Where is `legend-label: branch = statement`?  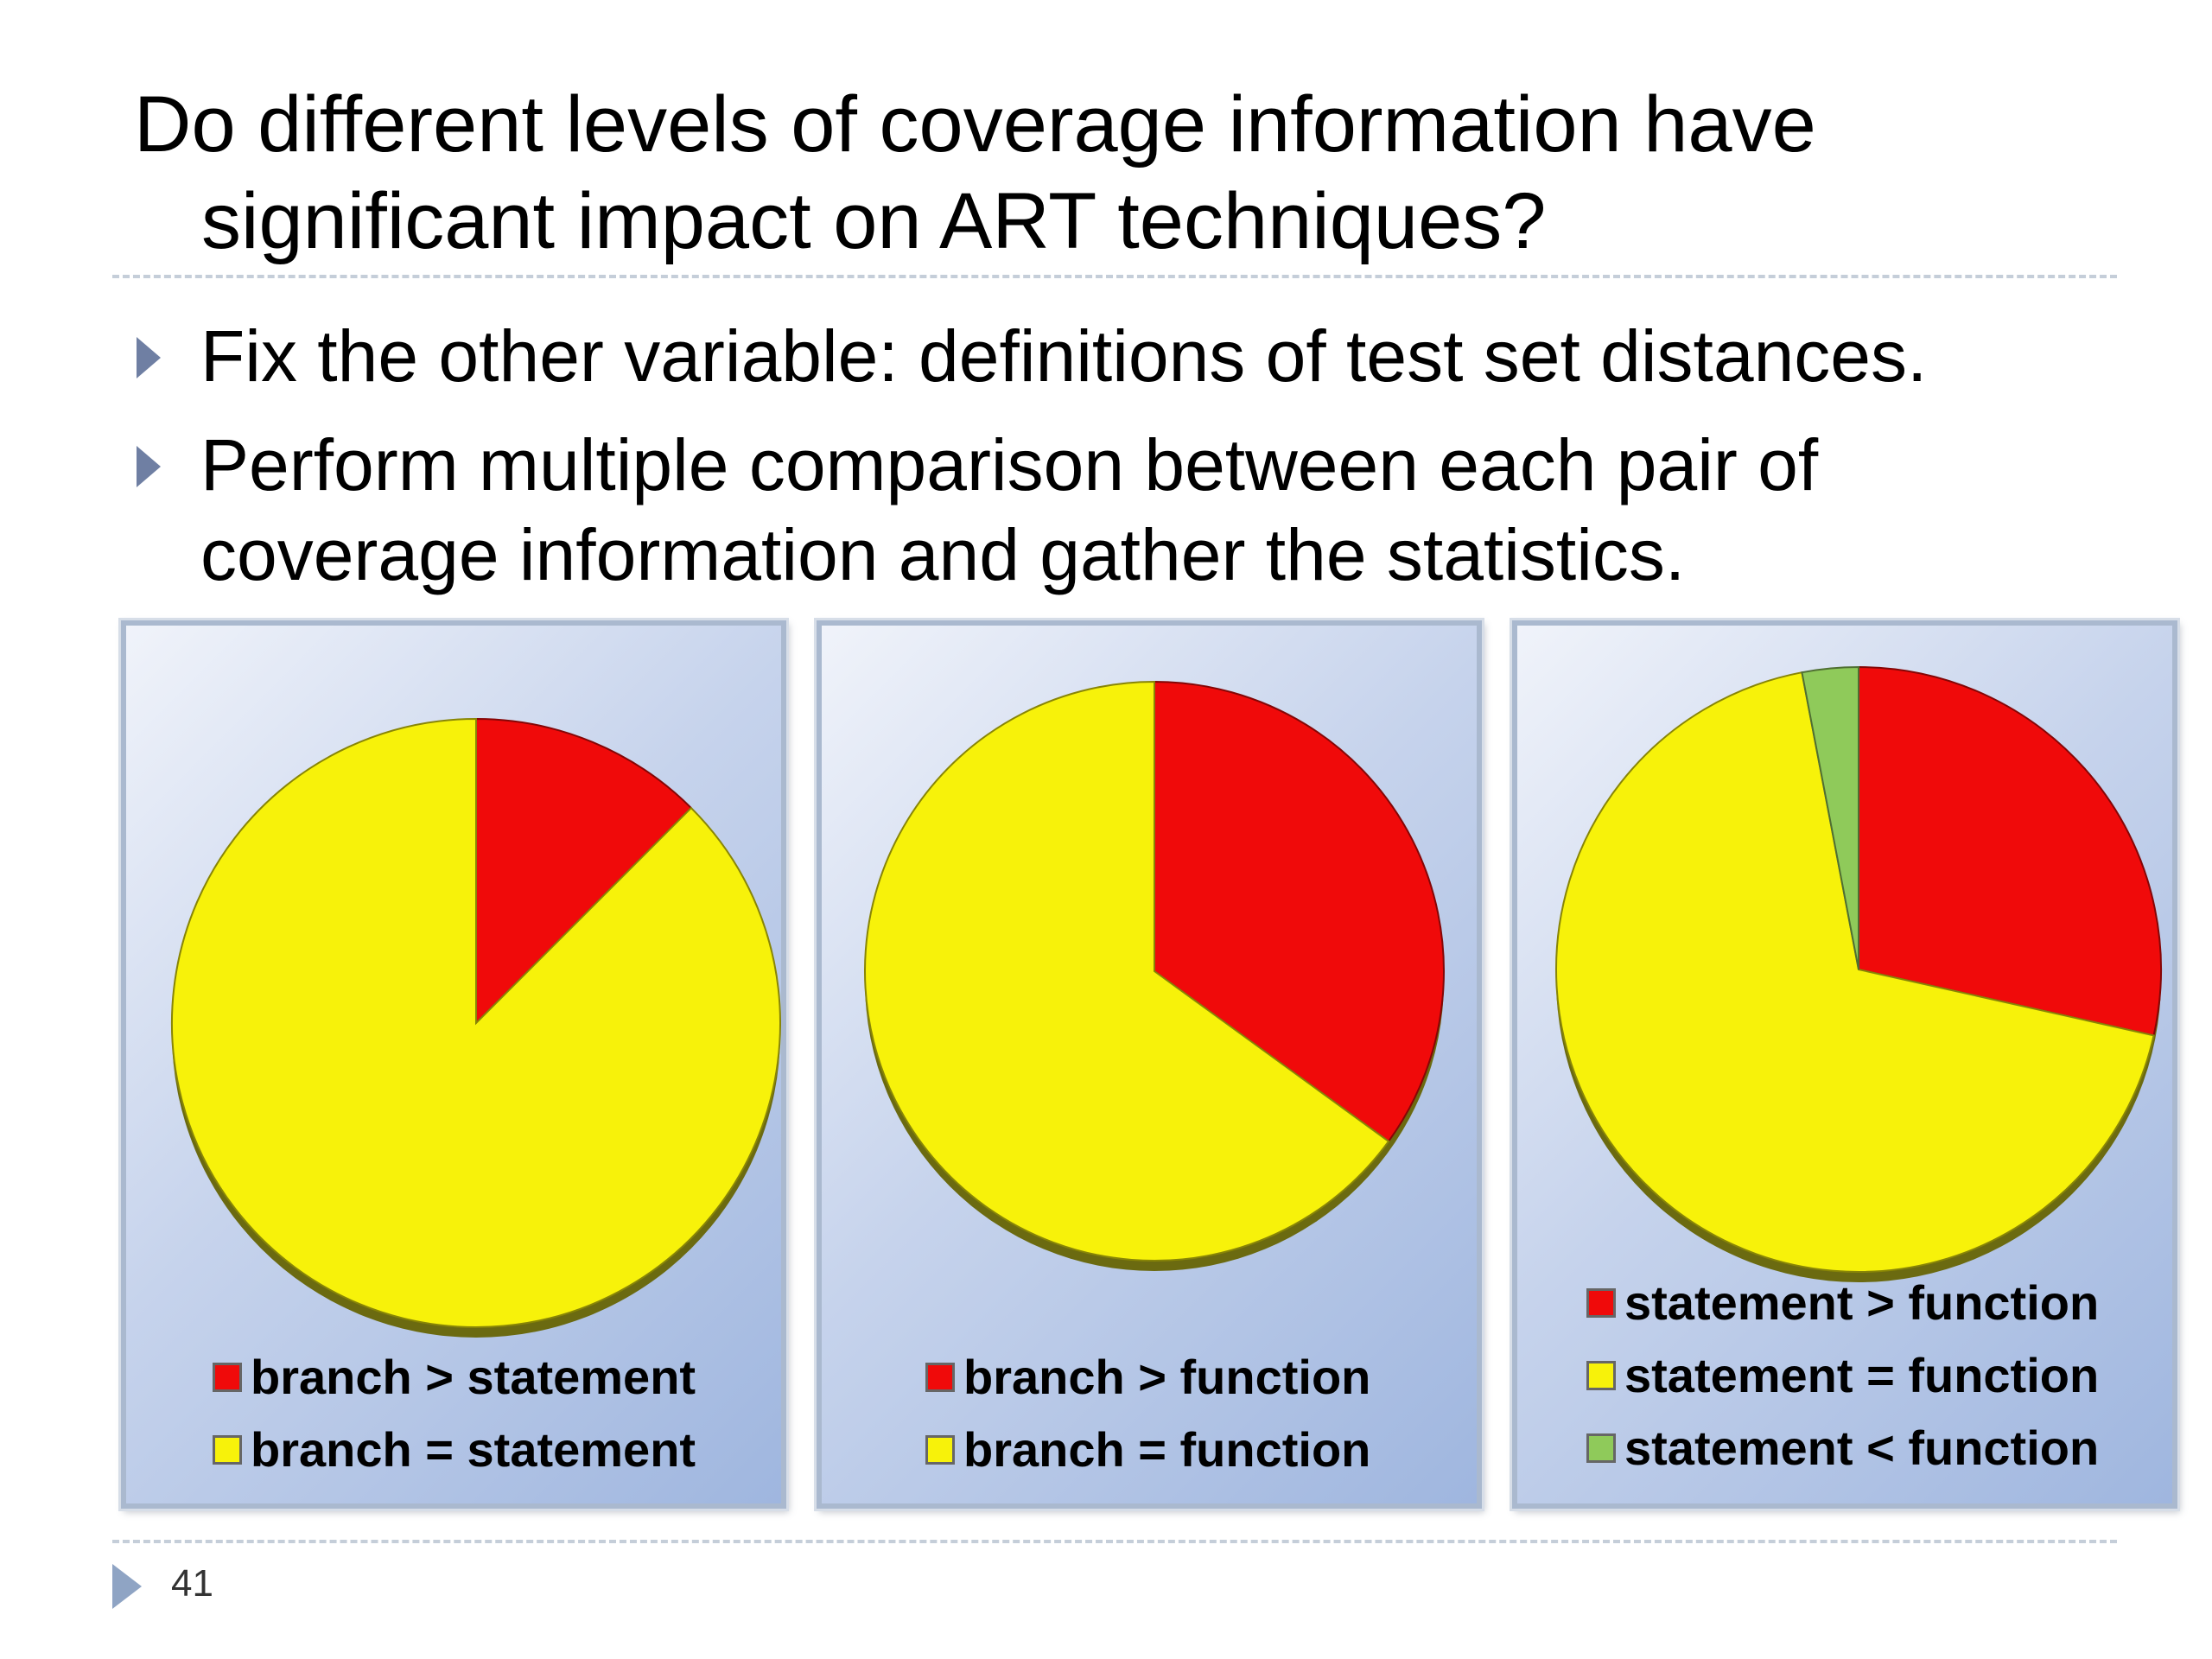 legend-label: branch = statement is located at coordinates (473, 1449).